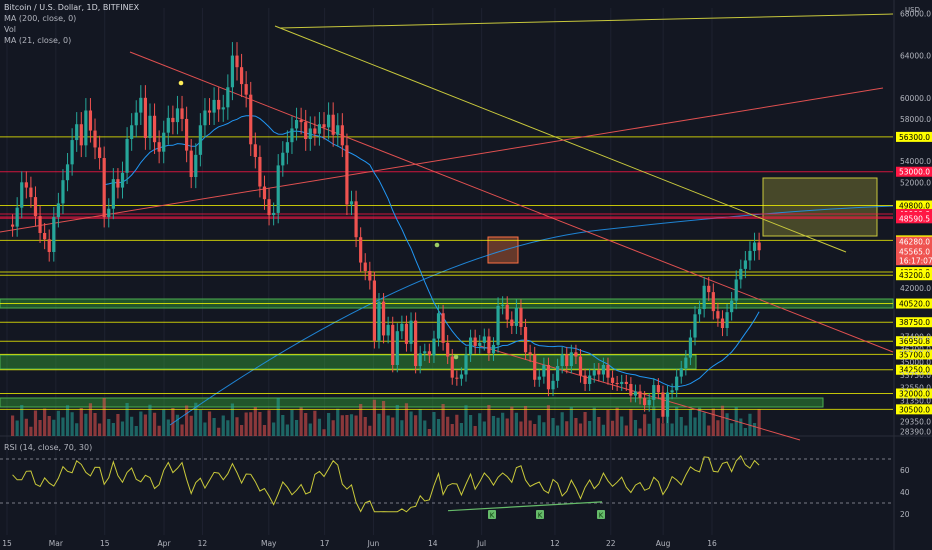 The image size is (932, 550). I want to click on time-axis: 15 Mar 15 Apr 12 May 17 Jun 14 Jul 12 22 Aug 16, so click(359, 543).